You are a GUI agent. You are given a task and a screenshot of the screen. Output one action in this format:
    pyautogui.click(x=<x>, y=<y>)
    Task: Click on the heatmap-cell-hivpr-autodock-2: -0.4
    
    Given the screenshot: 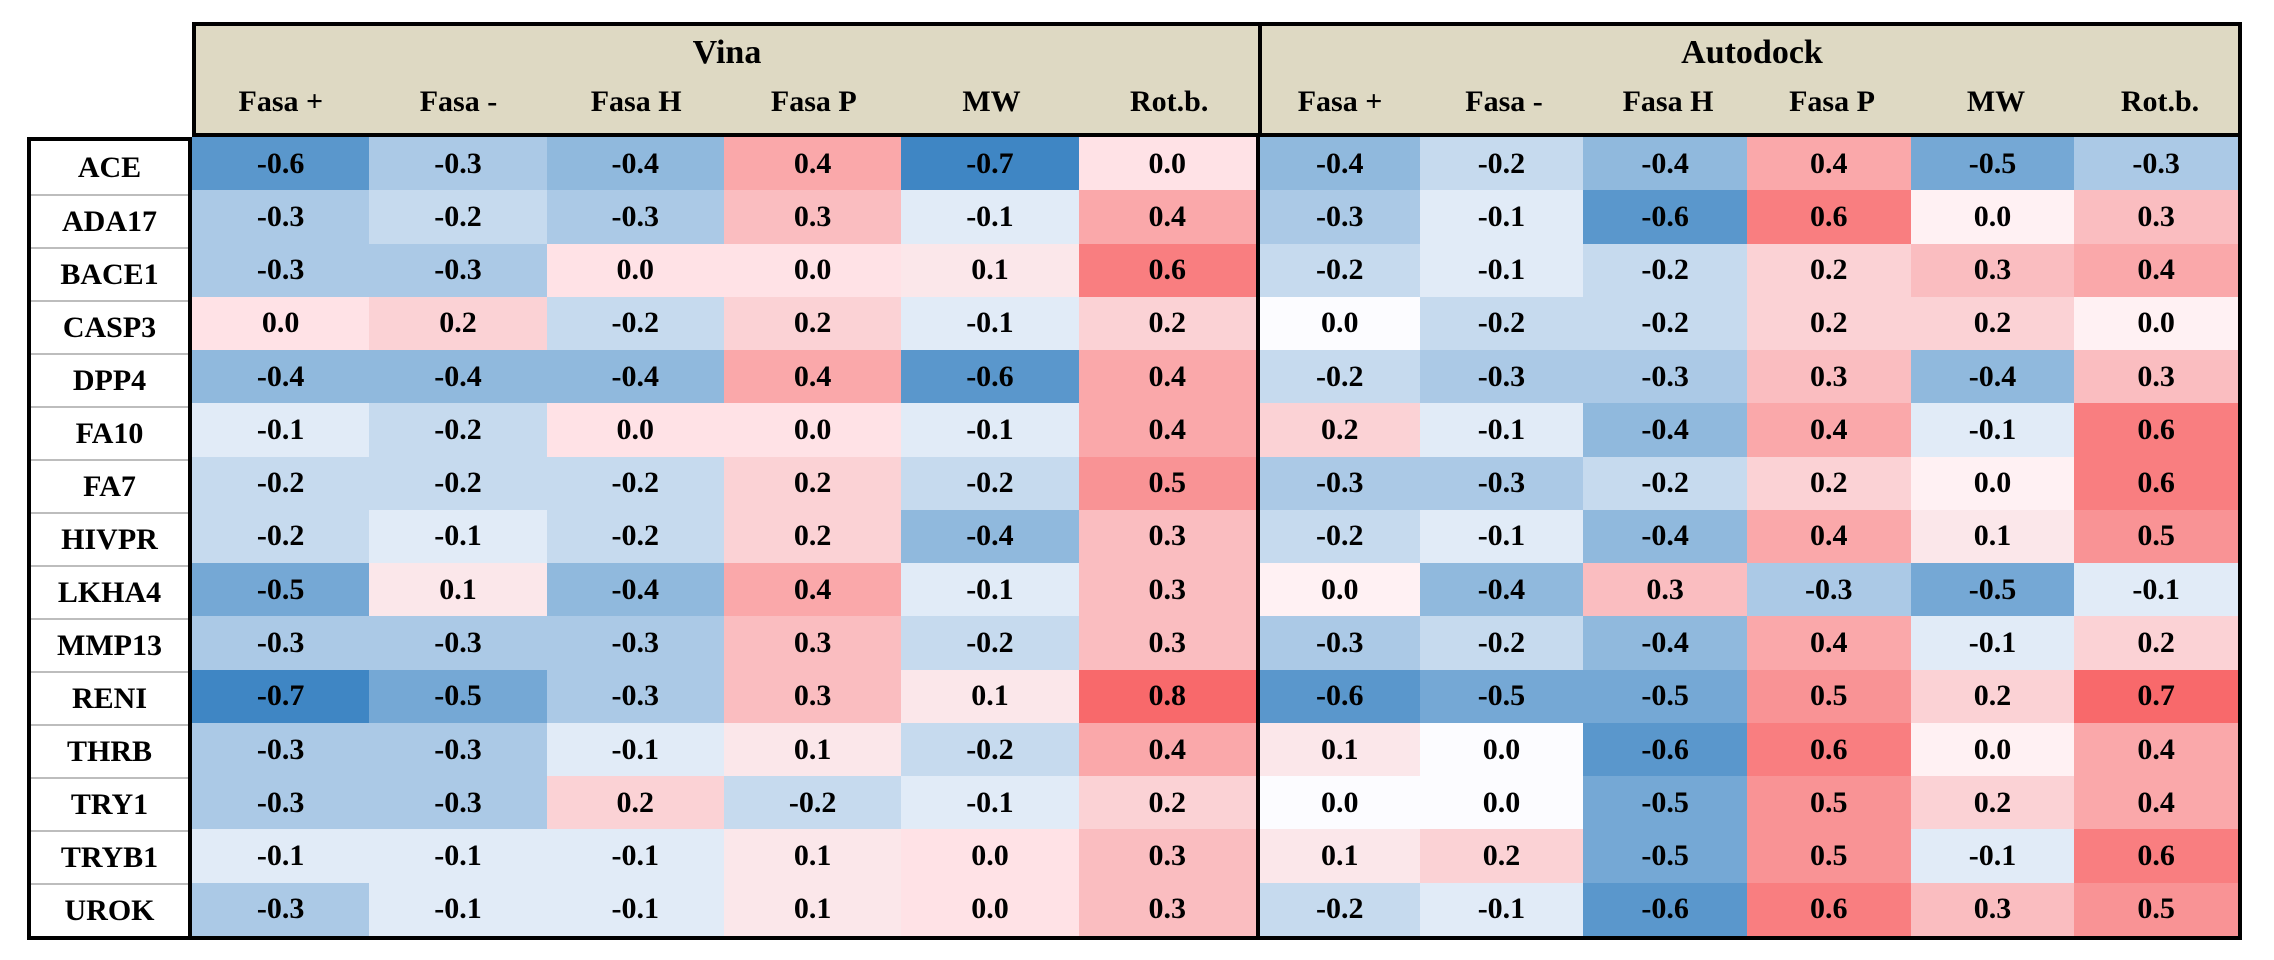 What is the action you would take?
    pyautogui.click(x=1665, y=536)
    